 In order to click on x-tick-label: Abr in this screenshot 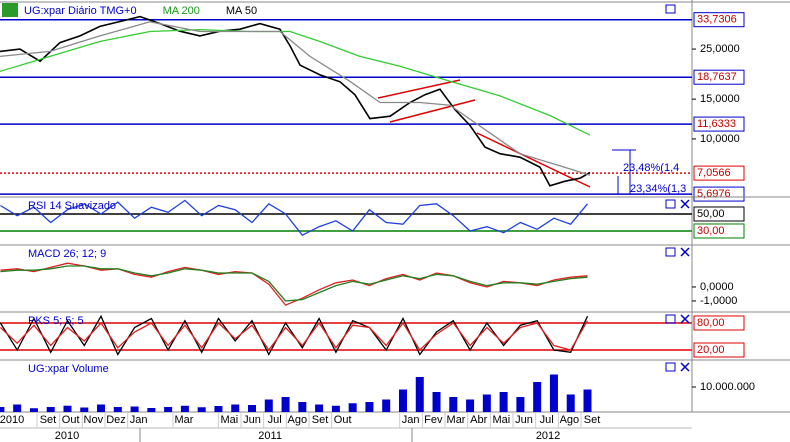, I will do `click(478, 420)`.